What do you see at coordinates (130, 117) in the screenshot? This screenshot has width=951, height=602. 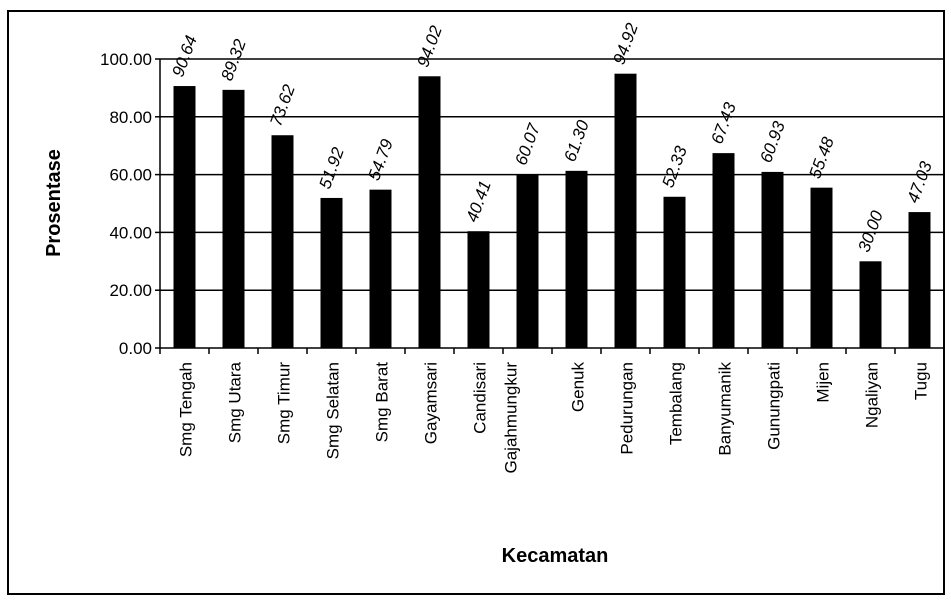 I see `y-tick-label: 80.00` at bounding box center [130, 117].